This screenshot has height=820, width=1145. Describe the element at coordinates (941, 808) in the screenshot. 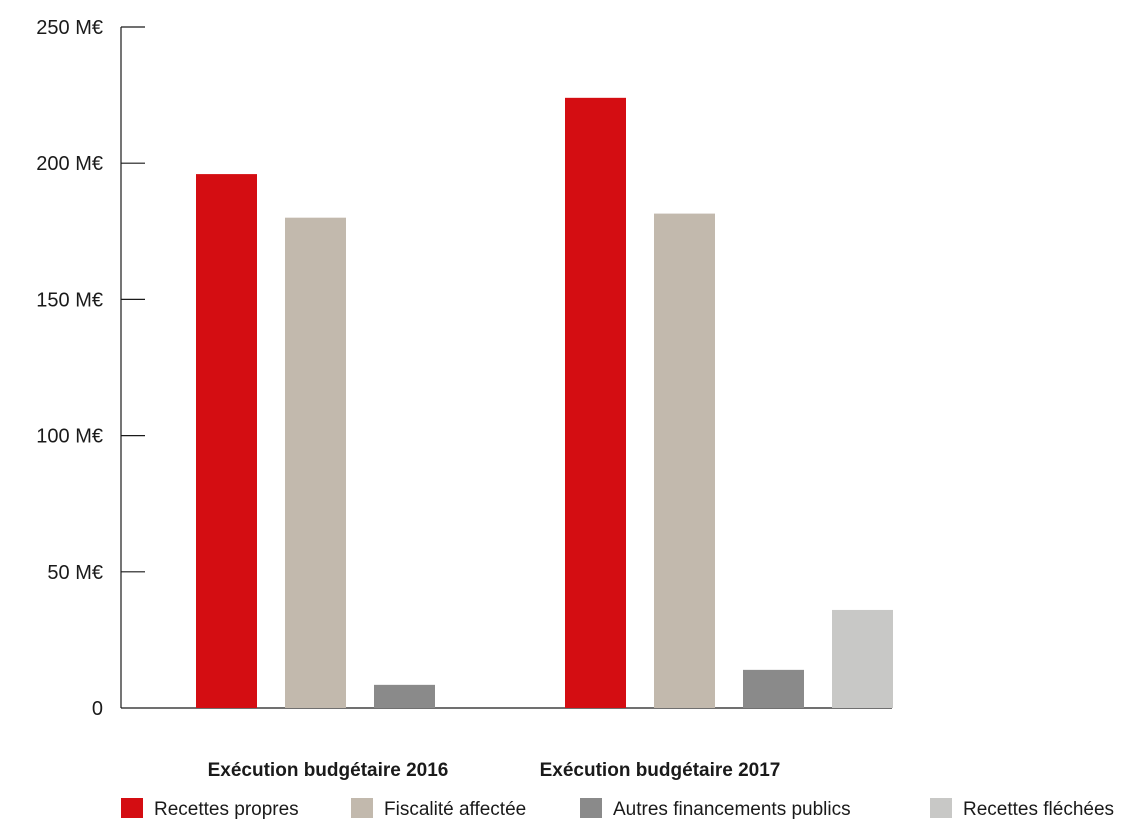

I see `legend-swatch-recettes-flechees` at that location.